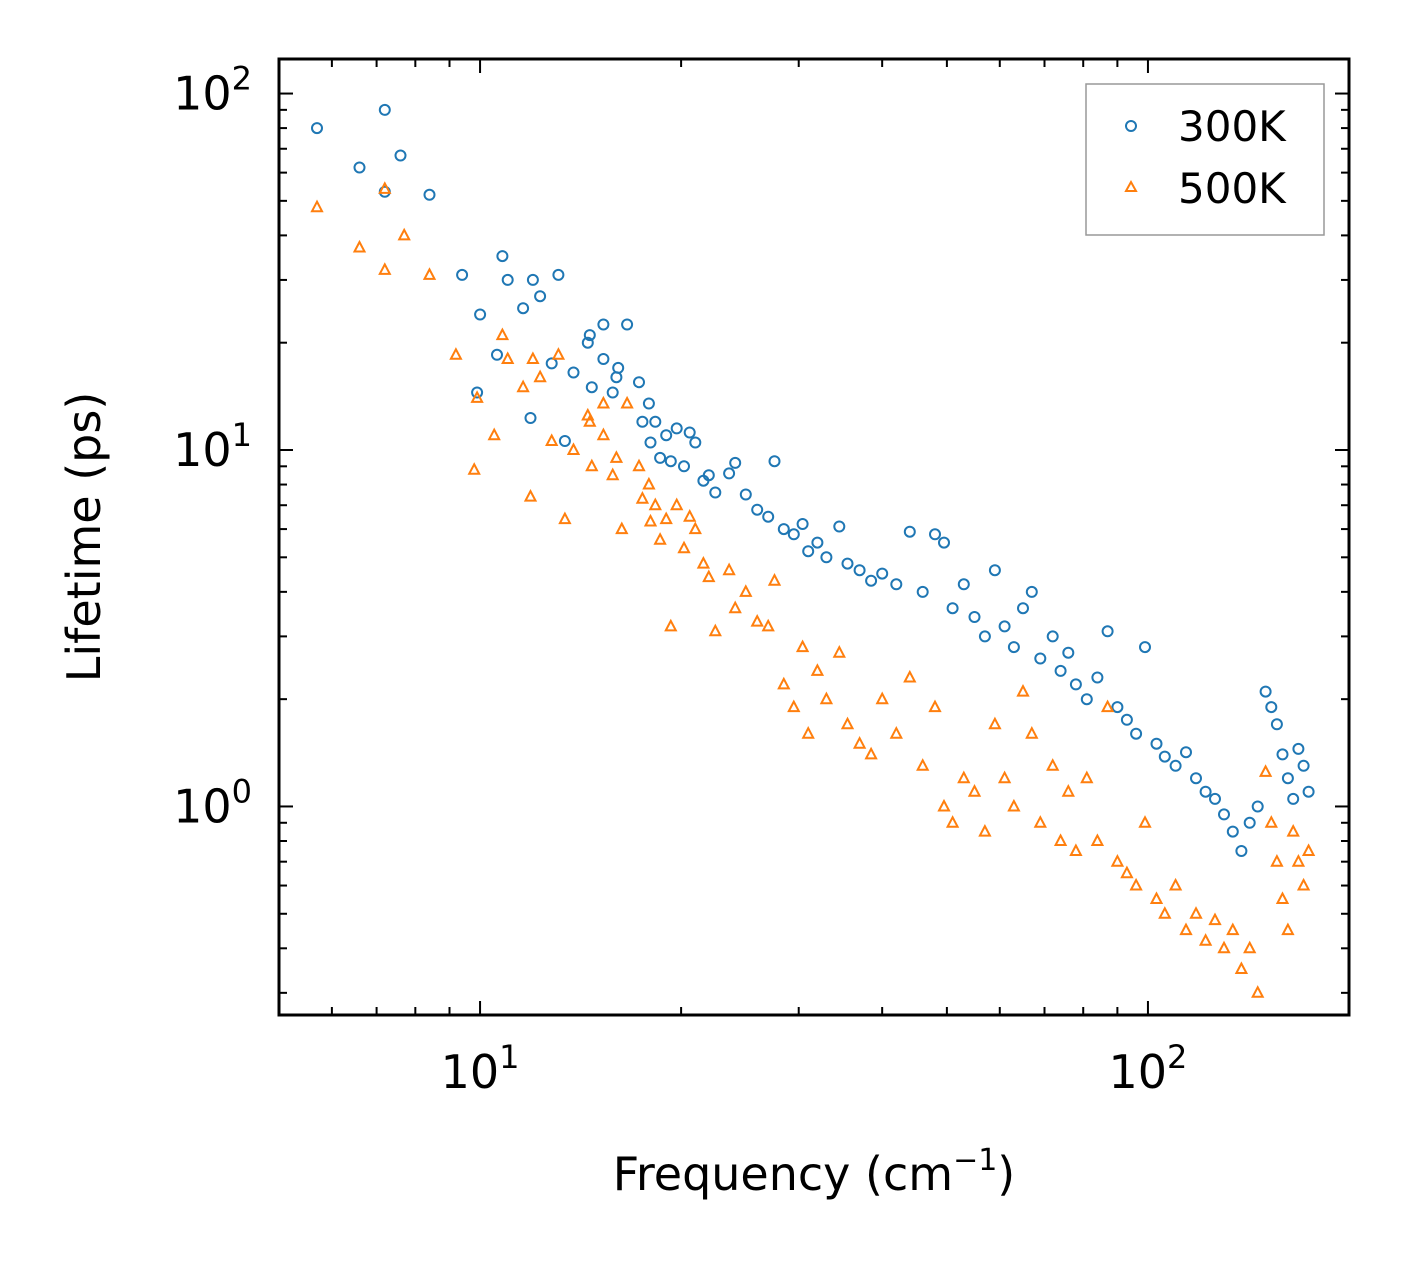 The width and height of the screenshot is (1408, 1265). What do you see at coordinates (212, 90) in the screenshot?
I see `y-tick-label: 102` at bounding box center [212, 90].